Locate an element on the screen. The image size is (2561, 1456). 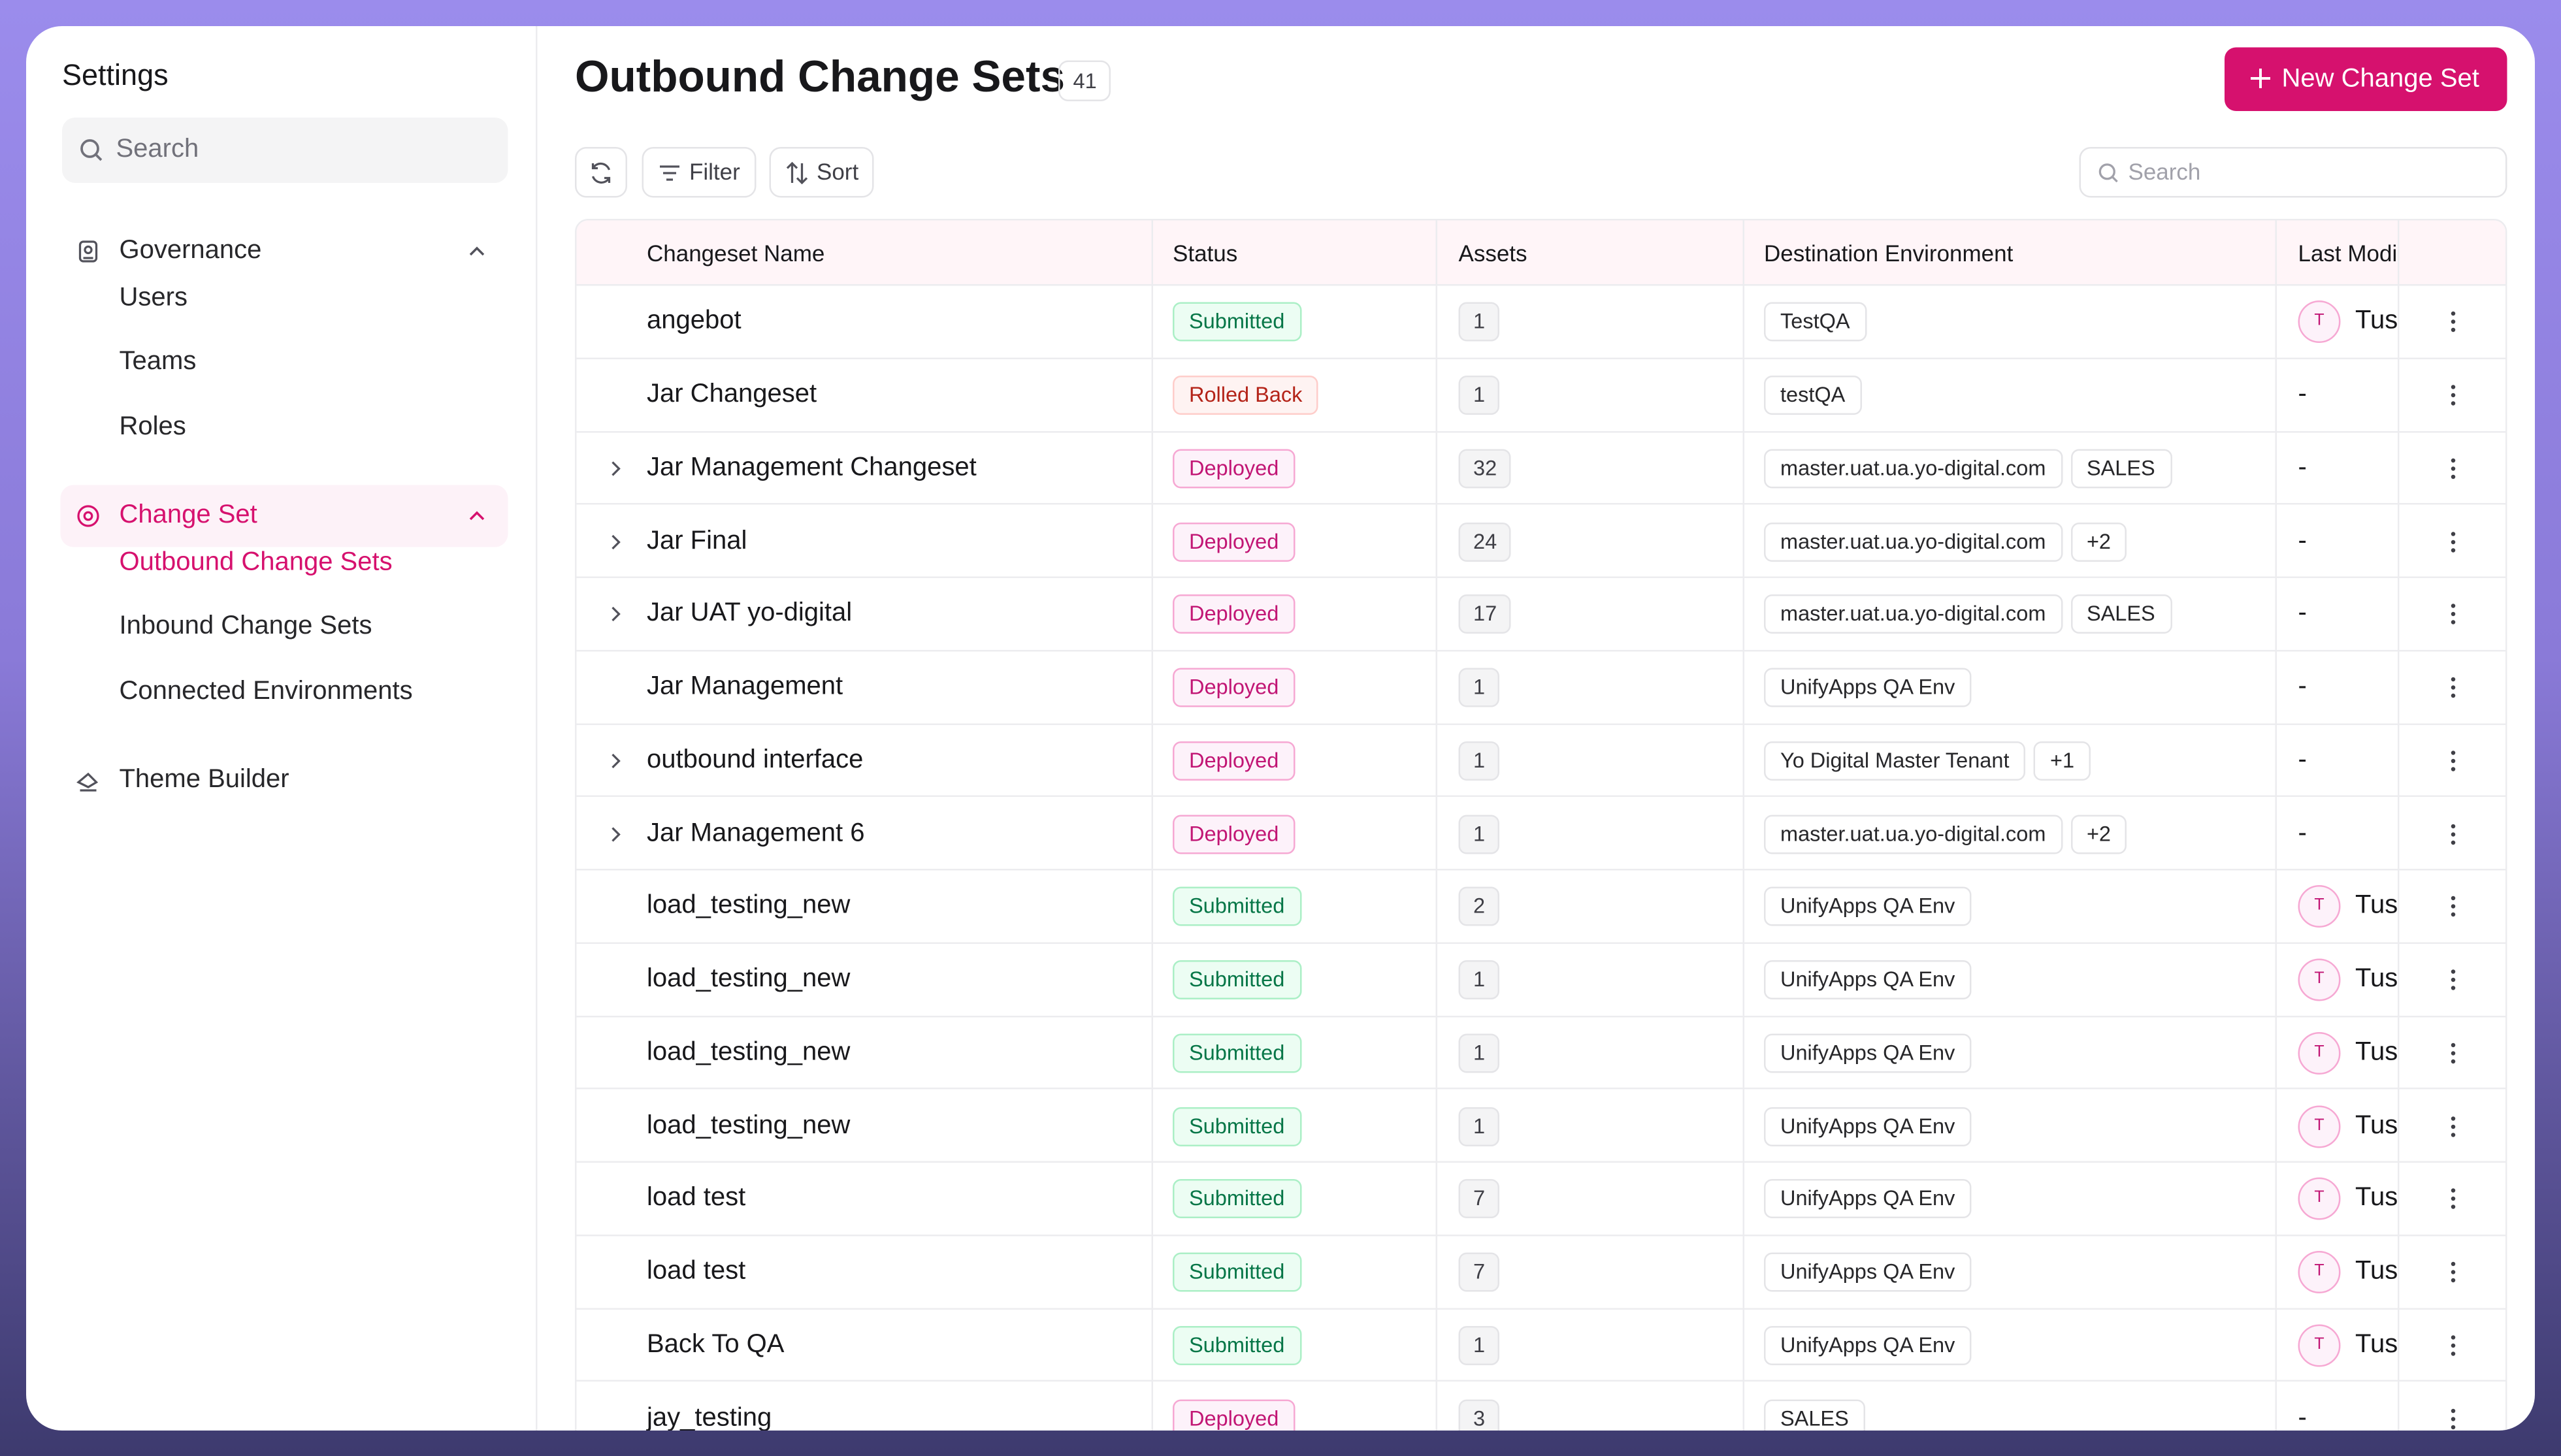
section-icon is located at coordinates (88, 255).